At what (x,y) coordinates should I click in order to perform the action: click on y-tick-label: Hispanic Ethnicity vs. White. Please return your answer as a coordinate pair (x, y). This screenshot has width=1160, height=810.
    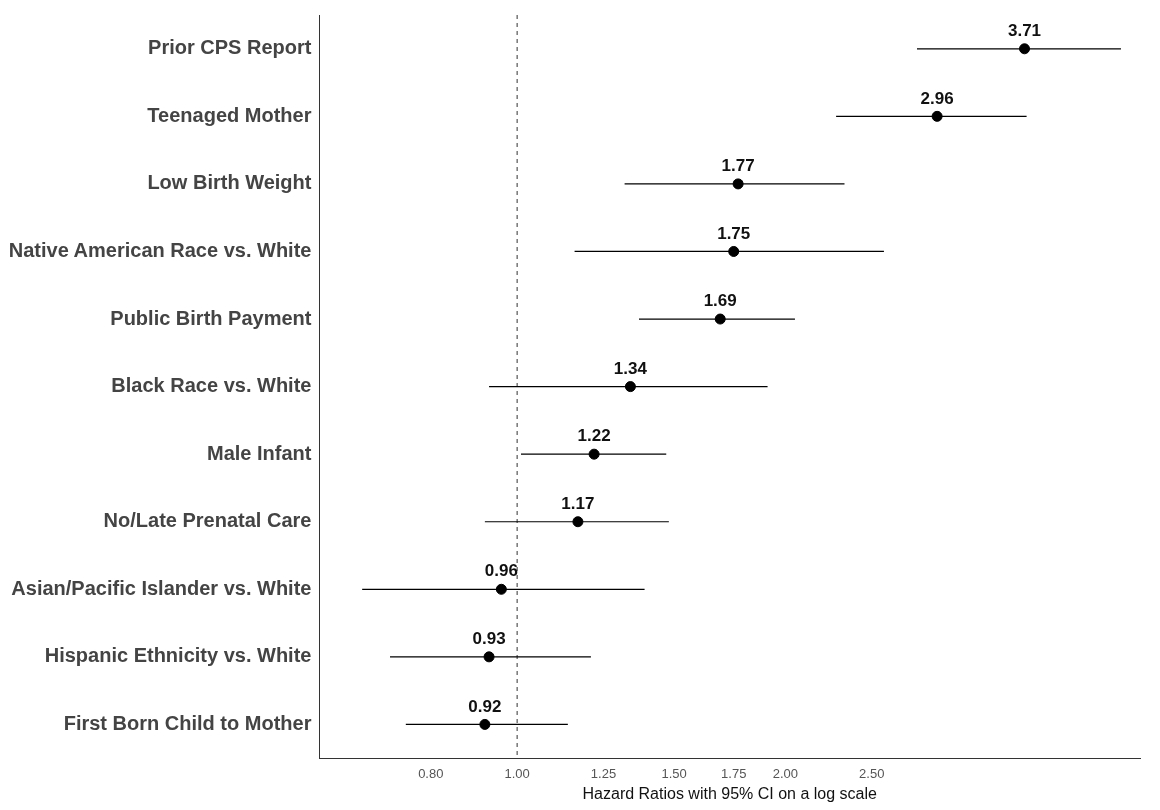
    Looking at the image, I should click on (178, 655).